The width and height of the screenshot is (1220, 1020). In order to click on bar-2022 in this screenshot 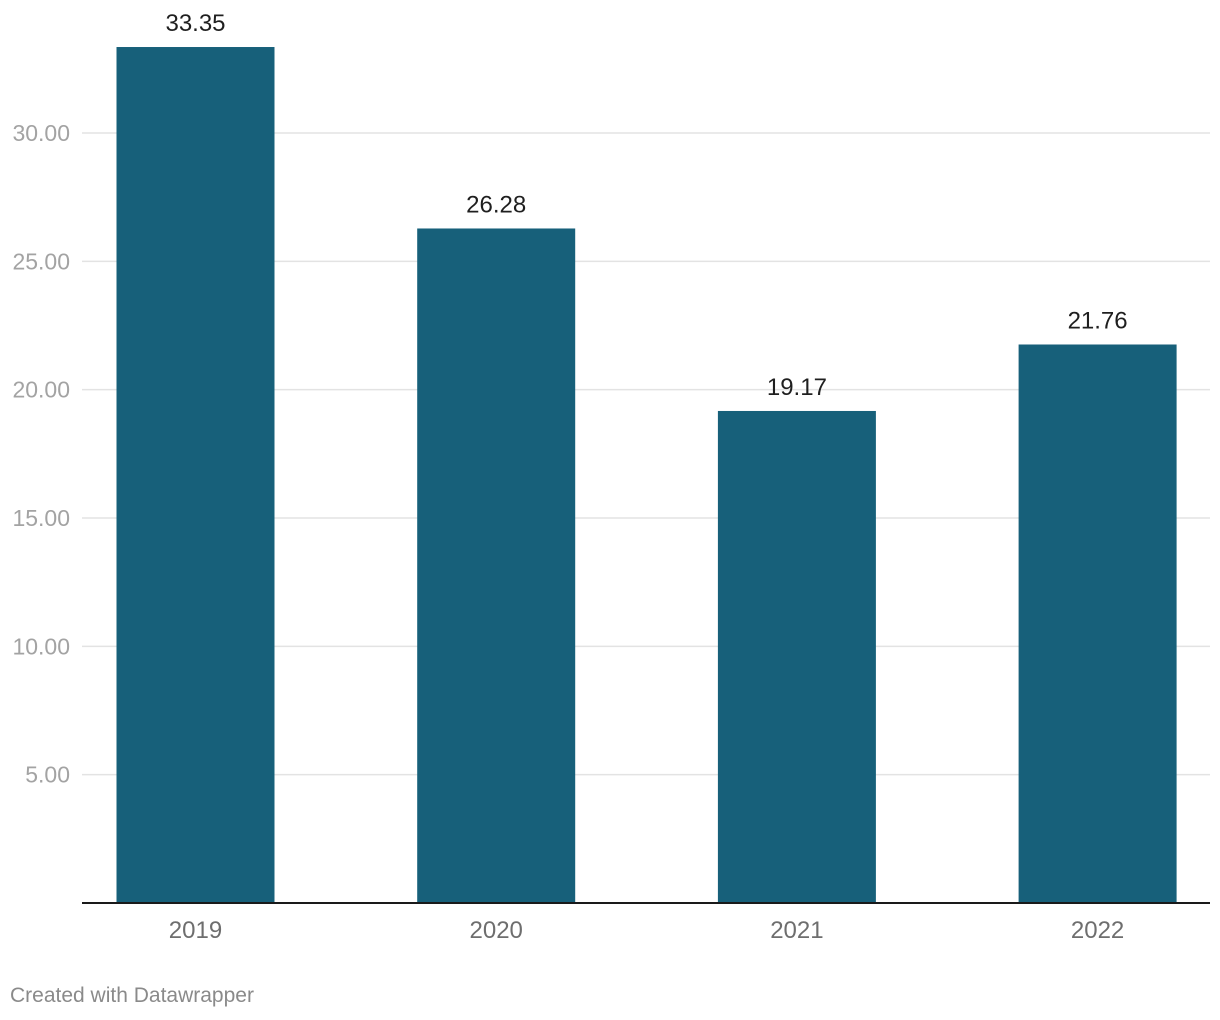, I will do `click(1097, 623)`.